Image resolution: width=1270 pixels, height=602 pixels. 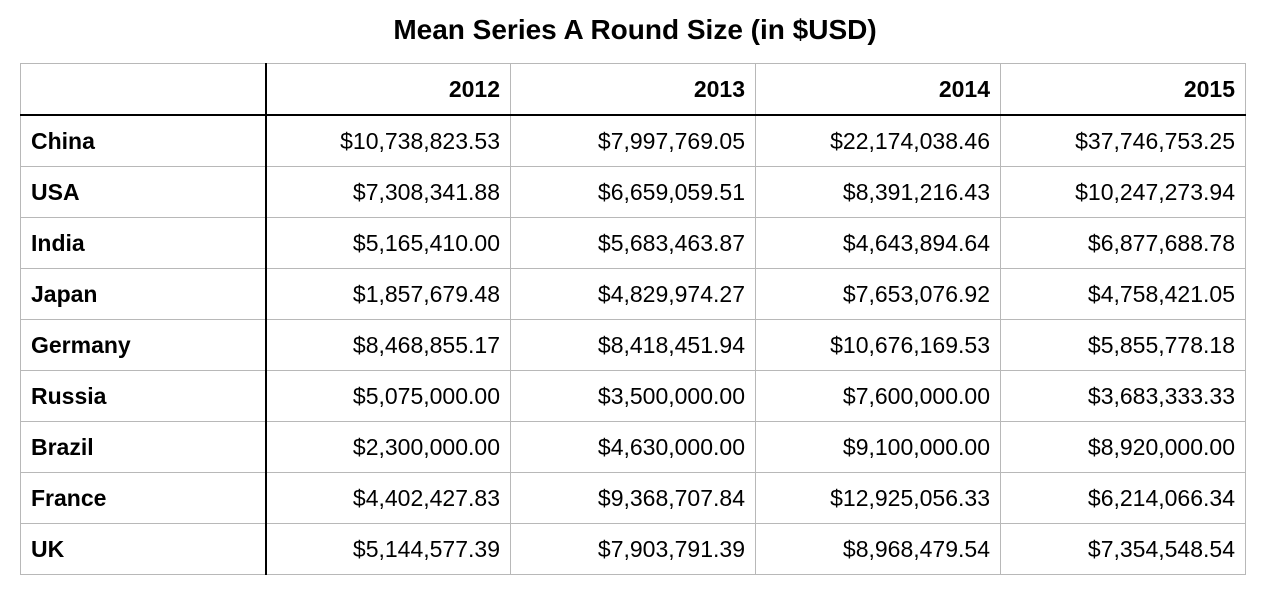 What do you see at coordinates (1123, 294) in the screenshot?
I see `cell-japan-2015: $4,758,421.05` at bounding box center [1123, 294].